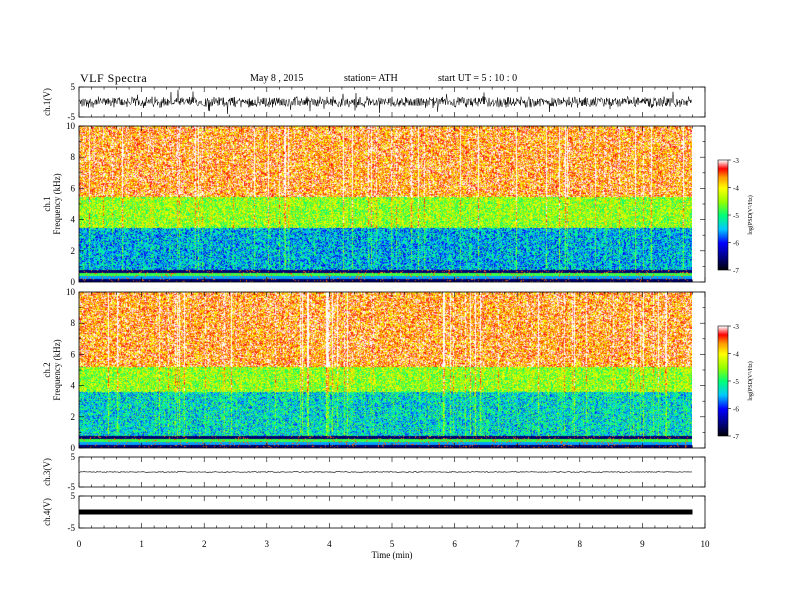 This screenshot has height=612, width=792. I want to click on x-tick-label: 0, so click(79, 544).